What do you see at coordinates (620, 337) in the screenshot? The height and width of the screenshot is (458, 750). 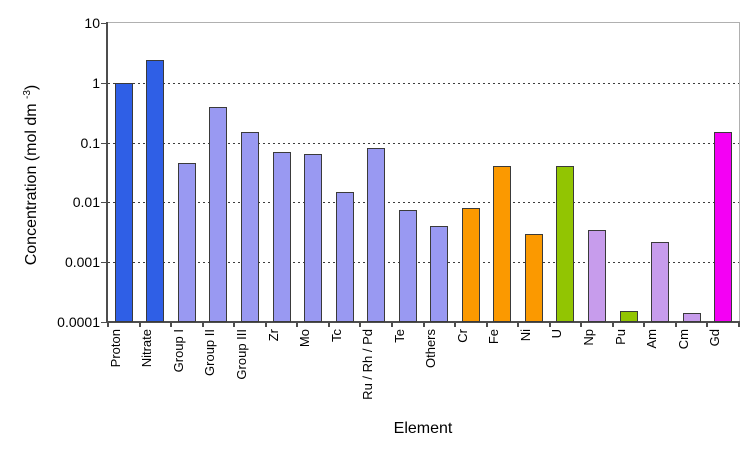 I see `category-label-pu: Pu` at bounding box center [620, 337].